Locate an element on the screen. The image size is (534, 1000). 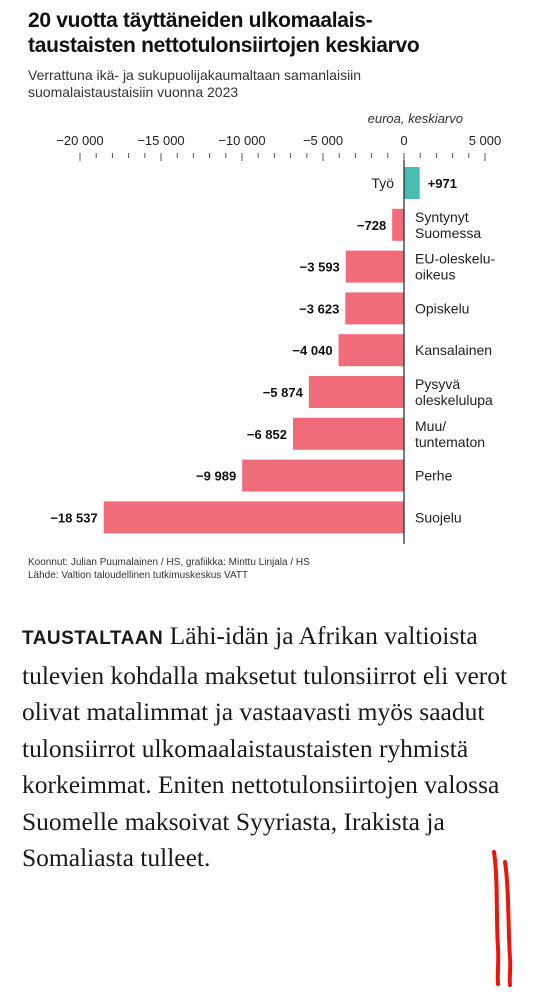
category-label: Kansalainen is located at coordinates (453, 350).